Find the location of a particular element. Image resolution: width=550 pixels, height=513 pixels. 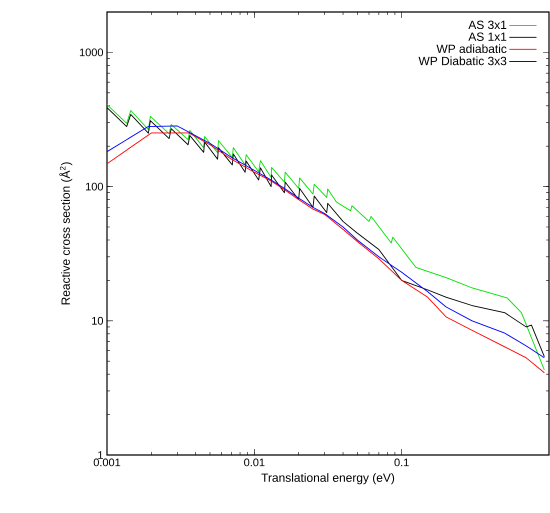

legend-label: AS 1x1 is located at coordinates (487, 36).